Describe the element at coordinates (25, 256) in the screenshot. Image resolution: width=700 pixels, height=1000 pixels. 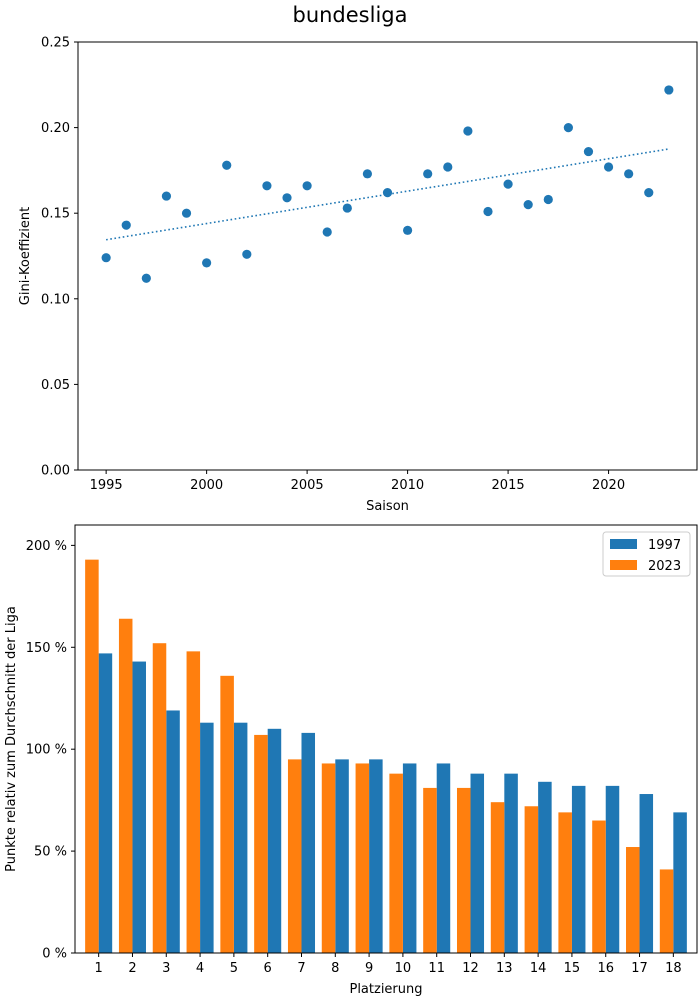
I see `y-axis-label: Gini-Koeffizient` at that location.